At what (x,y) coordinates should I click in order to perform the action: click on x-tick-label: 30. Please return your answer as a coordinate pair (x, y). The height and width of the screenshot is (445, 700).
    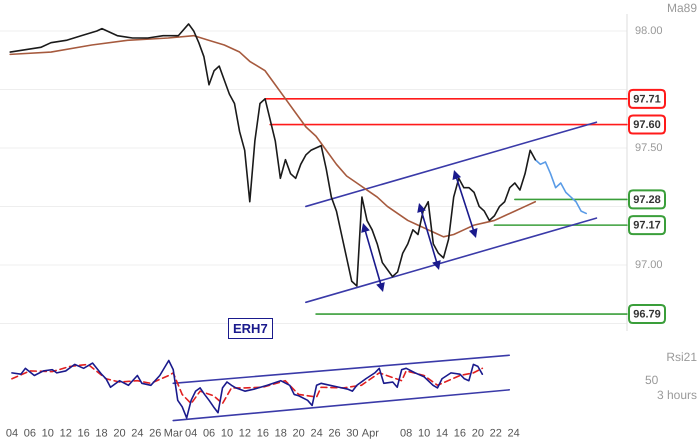
    Looking at the image, I should click on (352, 433).